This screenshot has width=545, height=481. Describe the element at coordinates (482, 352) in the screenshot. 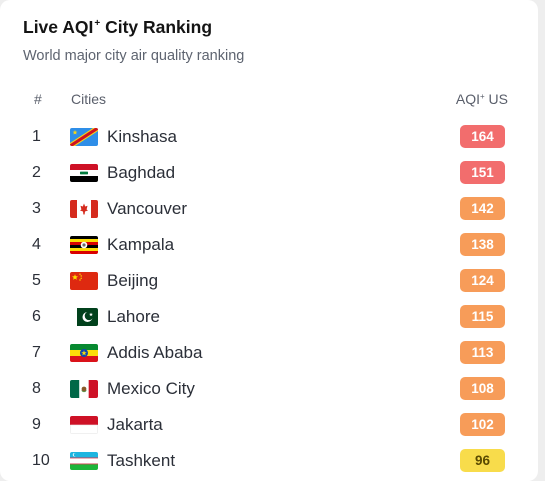

I see `aqi-badge: 113` at that location.